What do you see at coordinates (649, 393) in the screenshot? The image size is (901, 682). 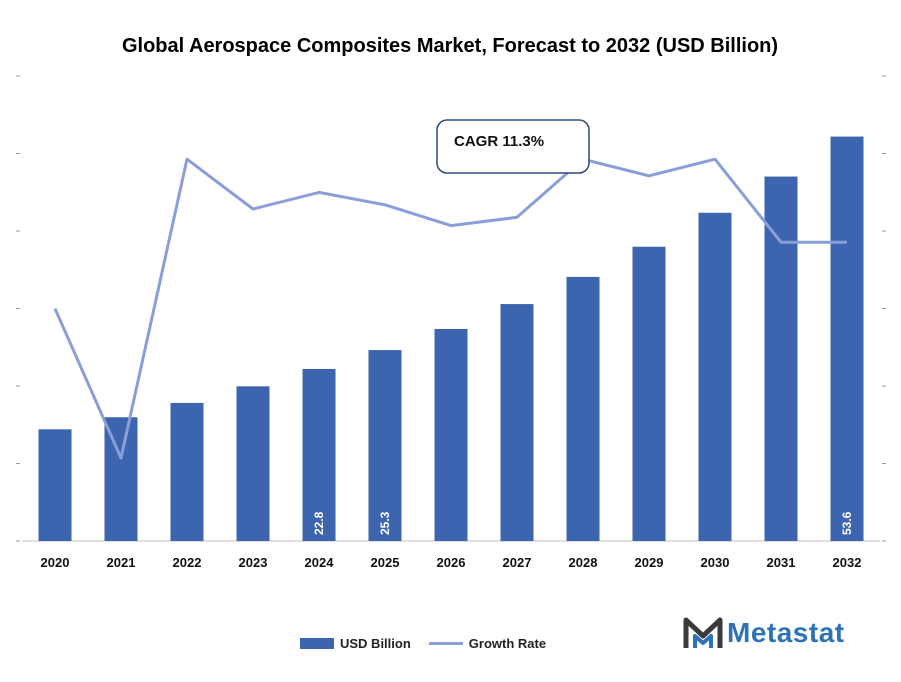 I see `bar-2029` at bounding box center [649, 393].